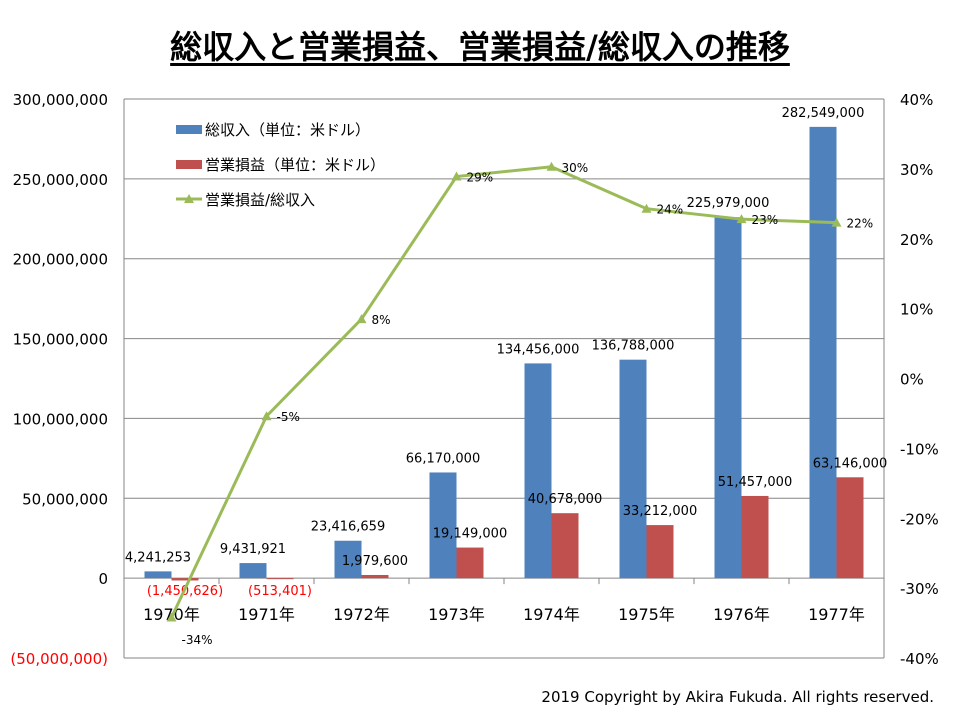 Image resolution: width=960 pixels, height=720 pixels. Describe the element at coordinates (728, 203) in the screenshot. I see `revenue-data-label: 225,979,000` at that location.